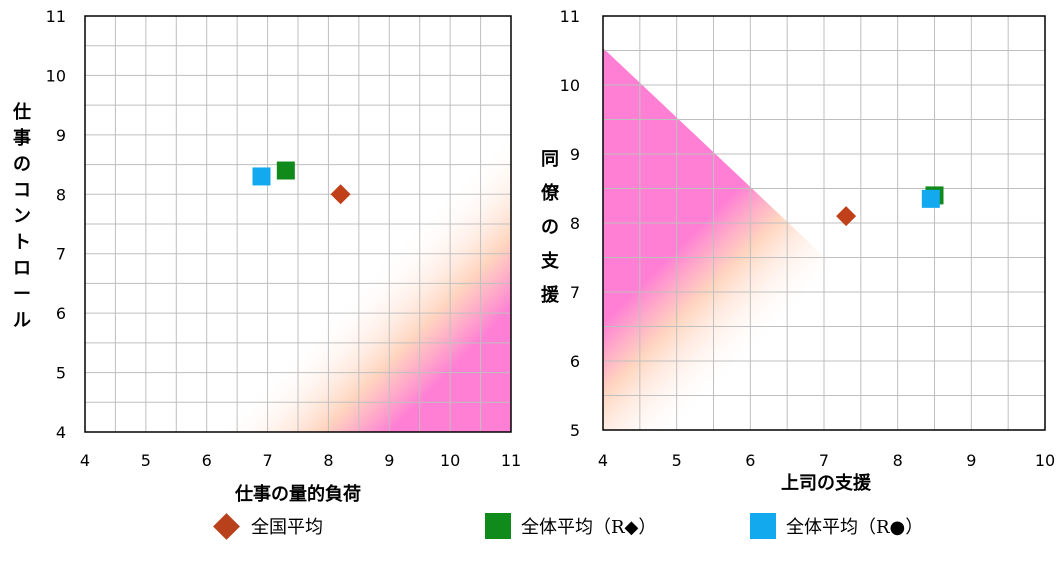  Describe the element at coordinates (21, 112) in the screenshot. I see `y-axis-title-char: 仕` at that location.